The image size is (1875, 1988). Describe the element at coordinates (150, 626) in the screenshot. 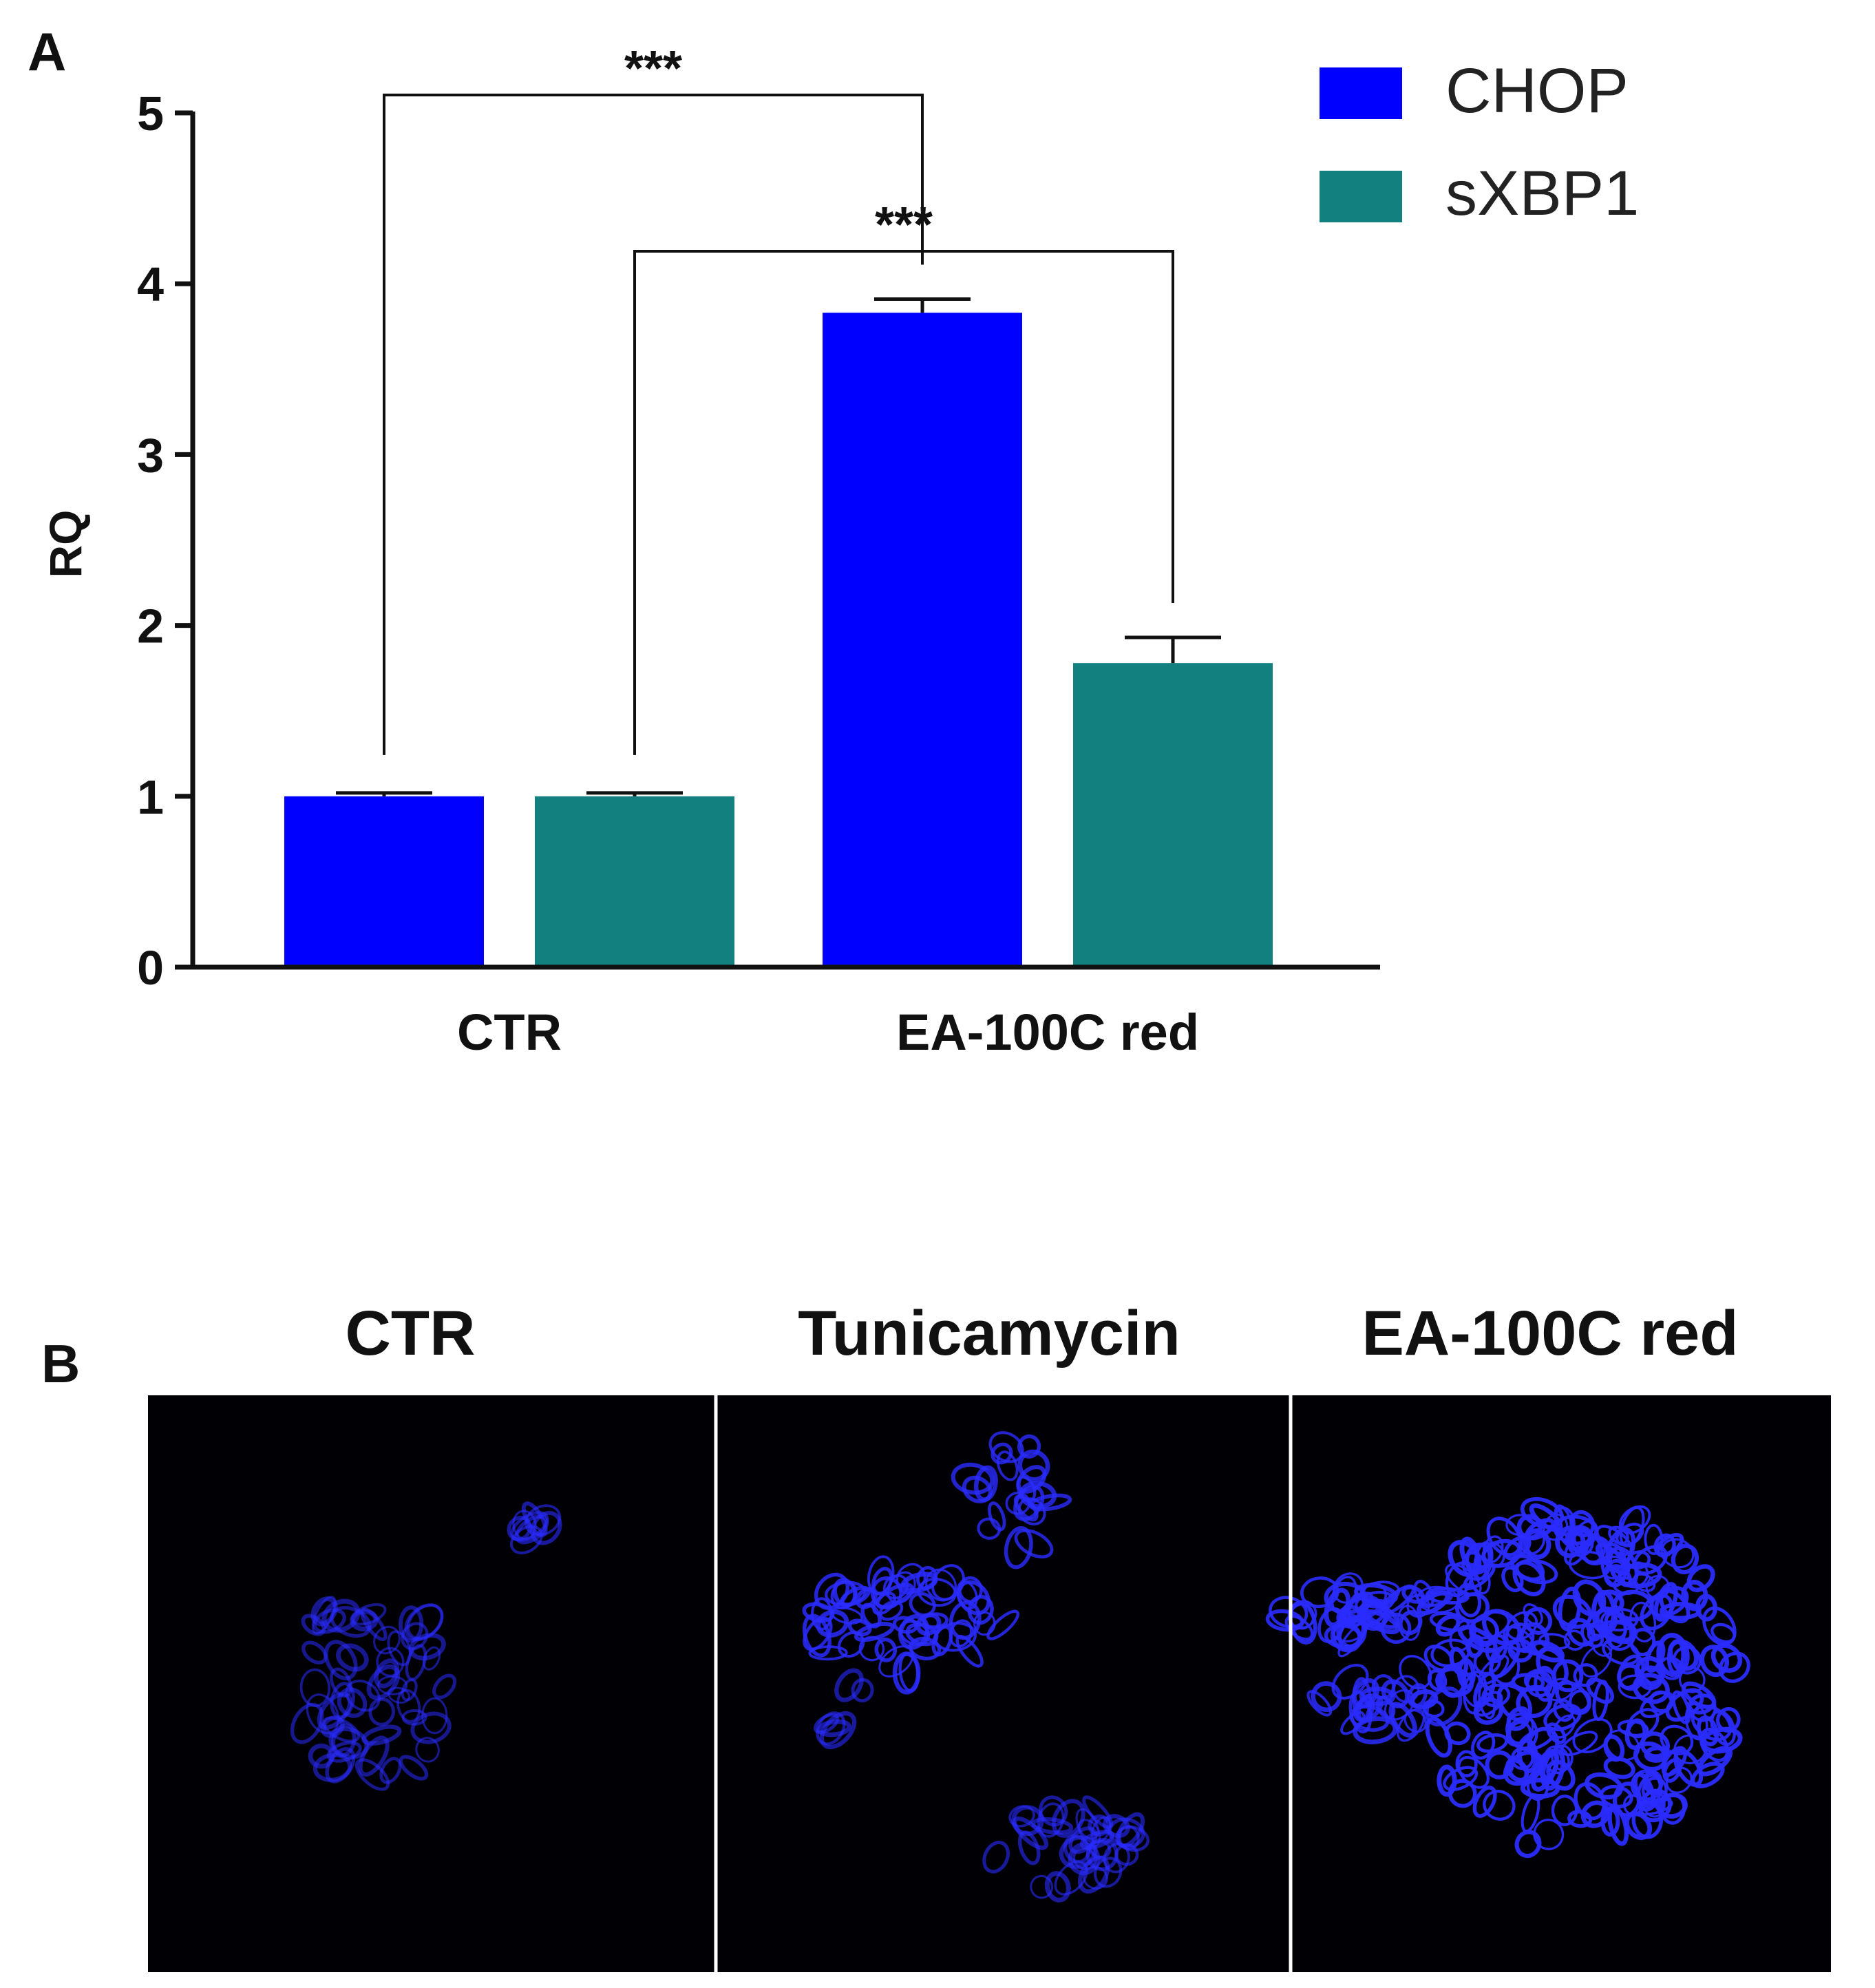

I see `y-tick-label: 2` at that location.